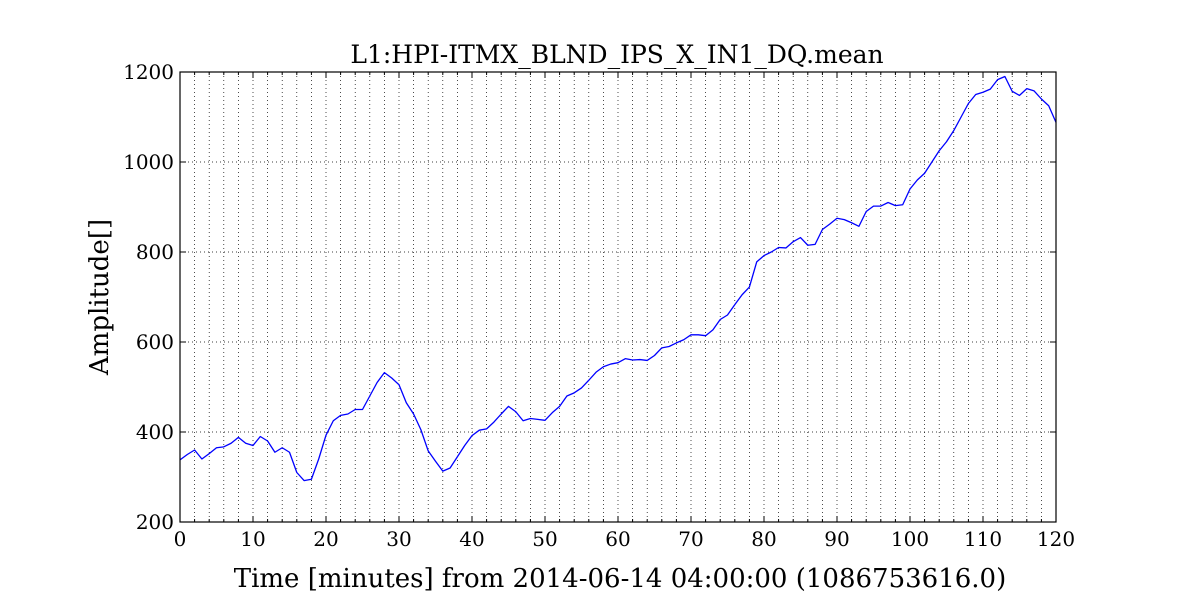  I want to click on x-tick-label: 80, so click(763, 539).